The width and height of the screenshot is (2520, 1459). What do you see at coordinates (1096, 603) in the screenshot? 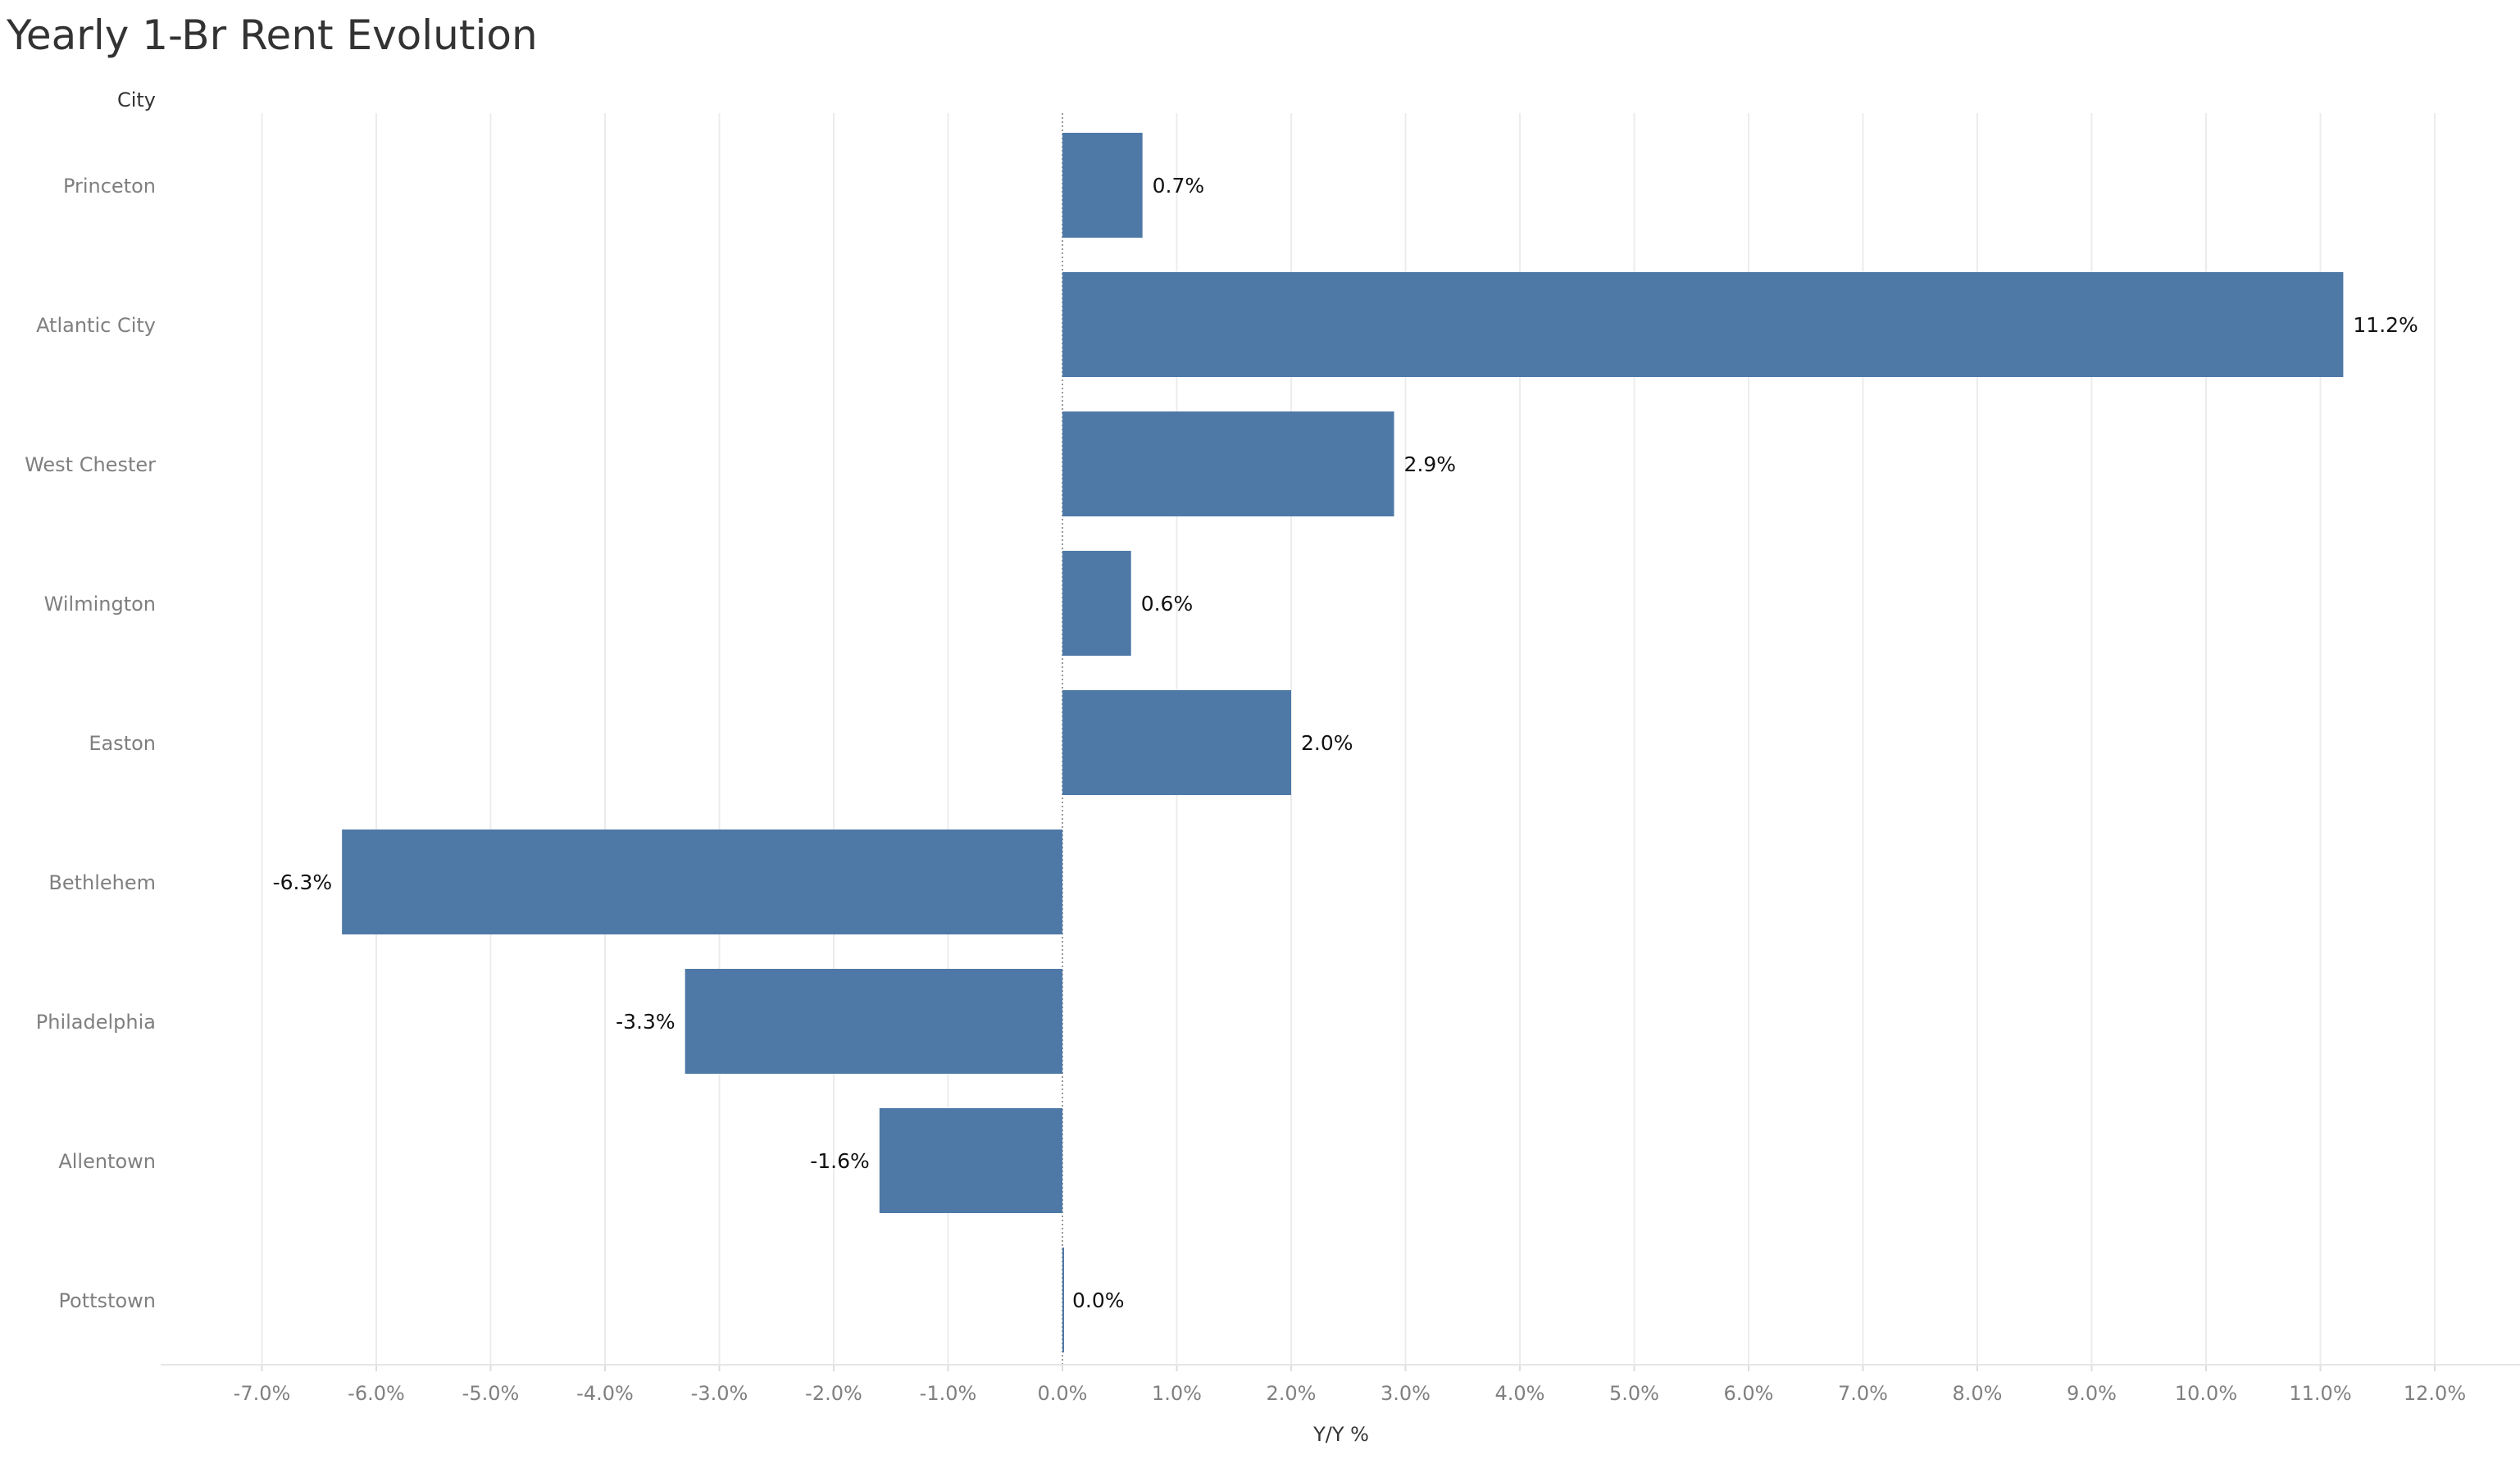
I see `bar-wilmington` at bounding box center [1096, 603].